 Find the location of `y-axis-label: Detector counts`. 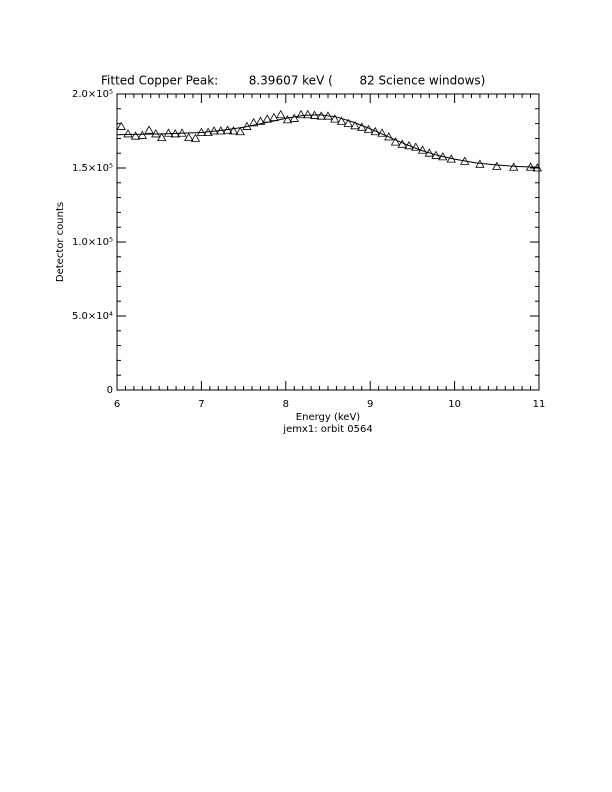

y-axis-label: Detector counts is located at coordinates (60, 242).